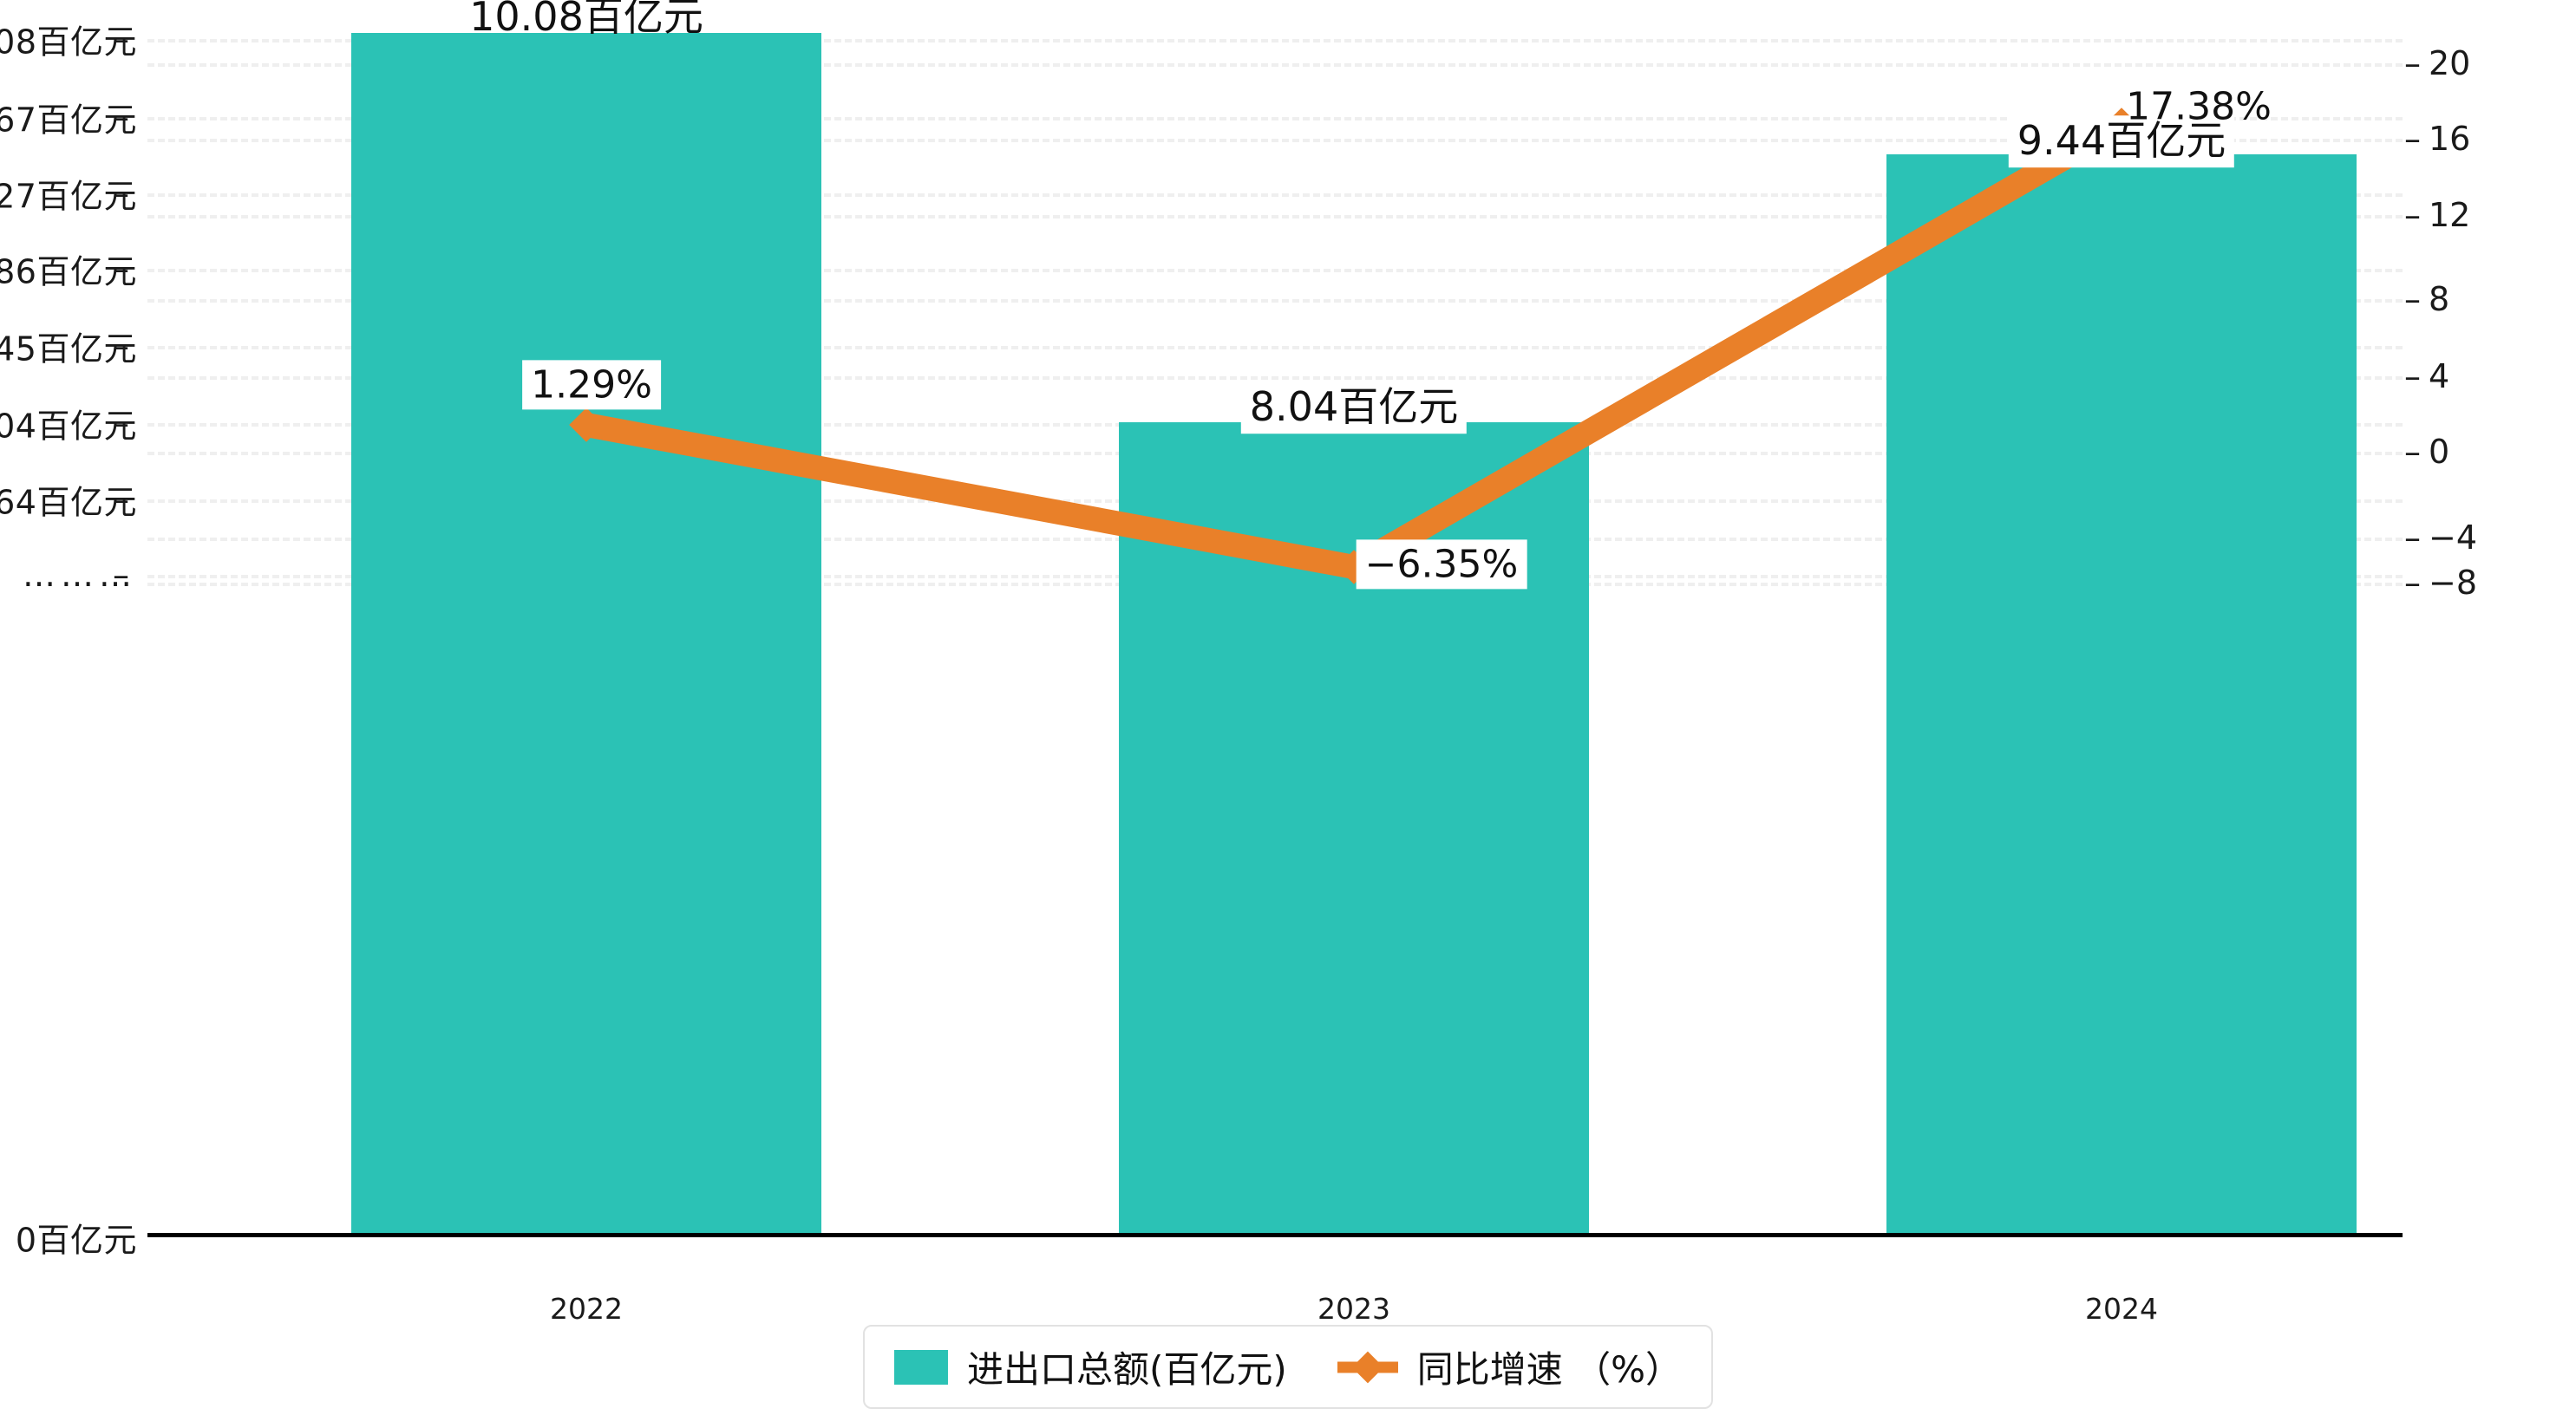 The image size is (2576, 1415). What do you see at coordinates (2450, 63) in the screenshot?
I see `ylabel-right-20: 20` at bounding box center [2450, 63].